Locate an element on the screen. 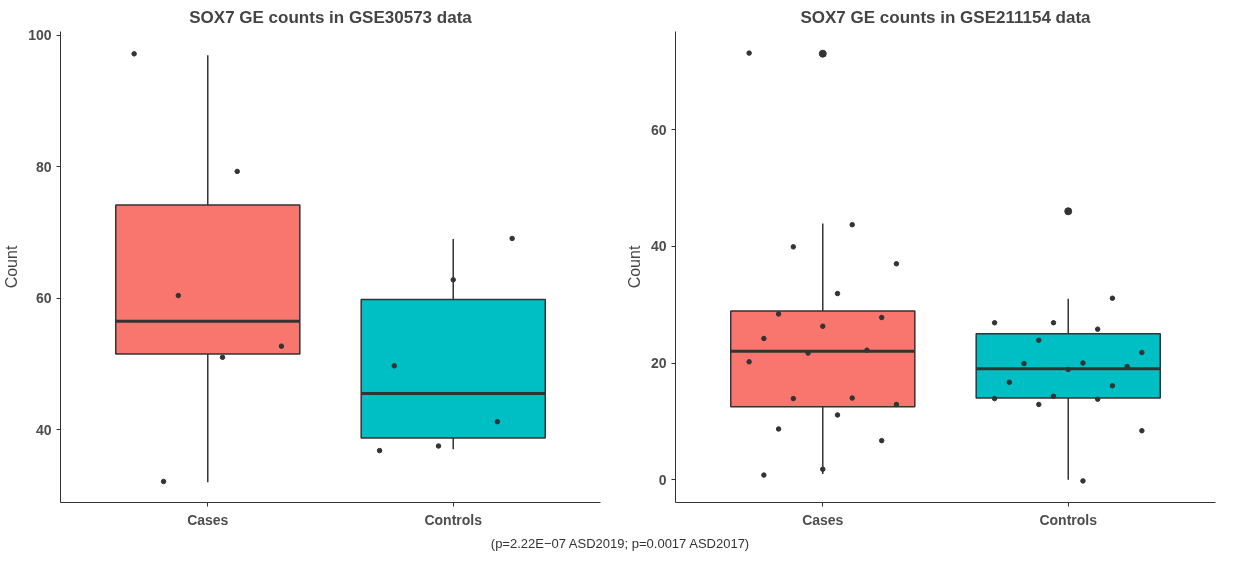 The height and width of the screenshot is (574, 1244). y-tick-label: 20 is located at coordinates (658, 363).